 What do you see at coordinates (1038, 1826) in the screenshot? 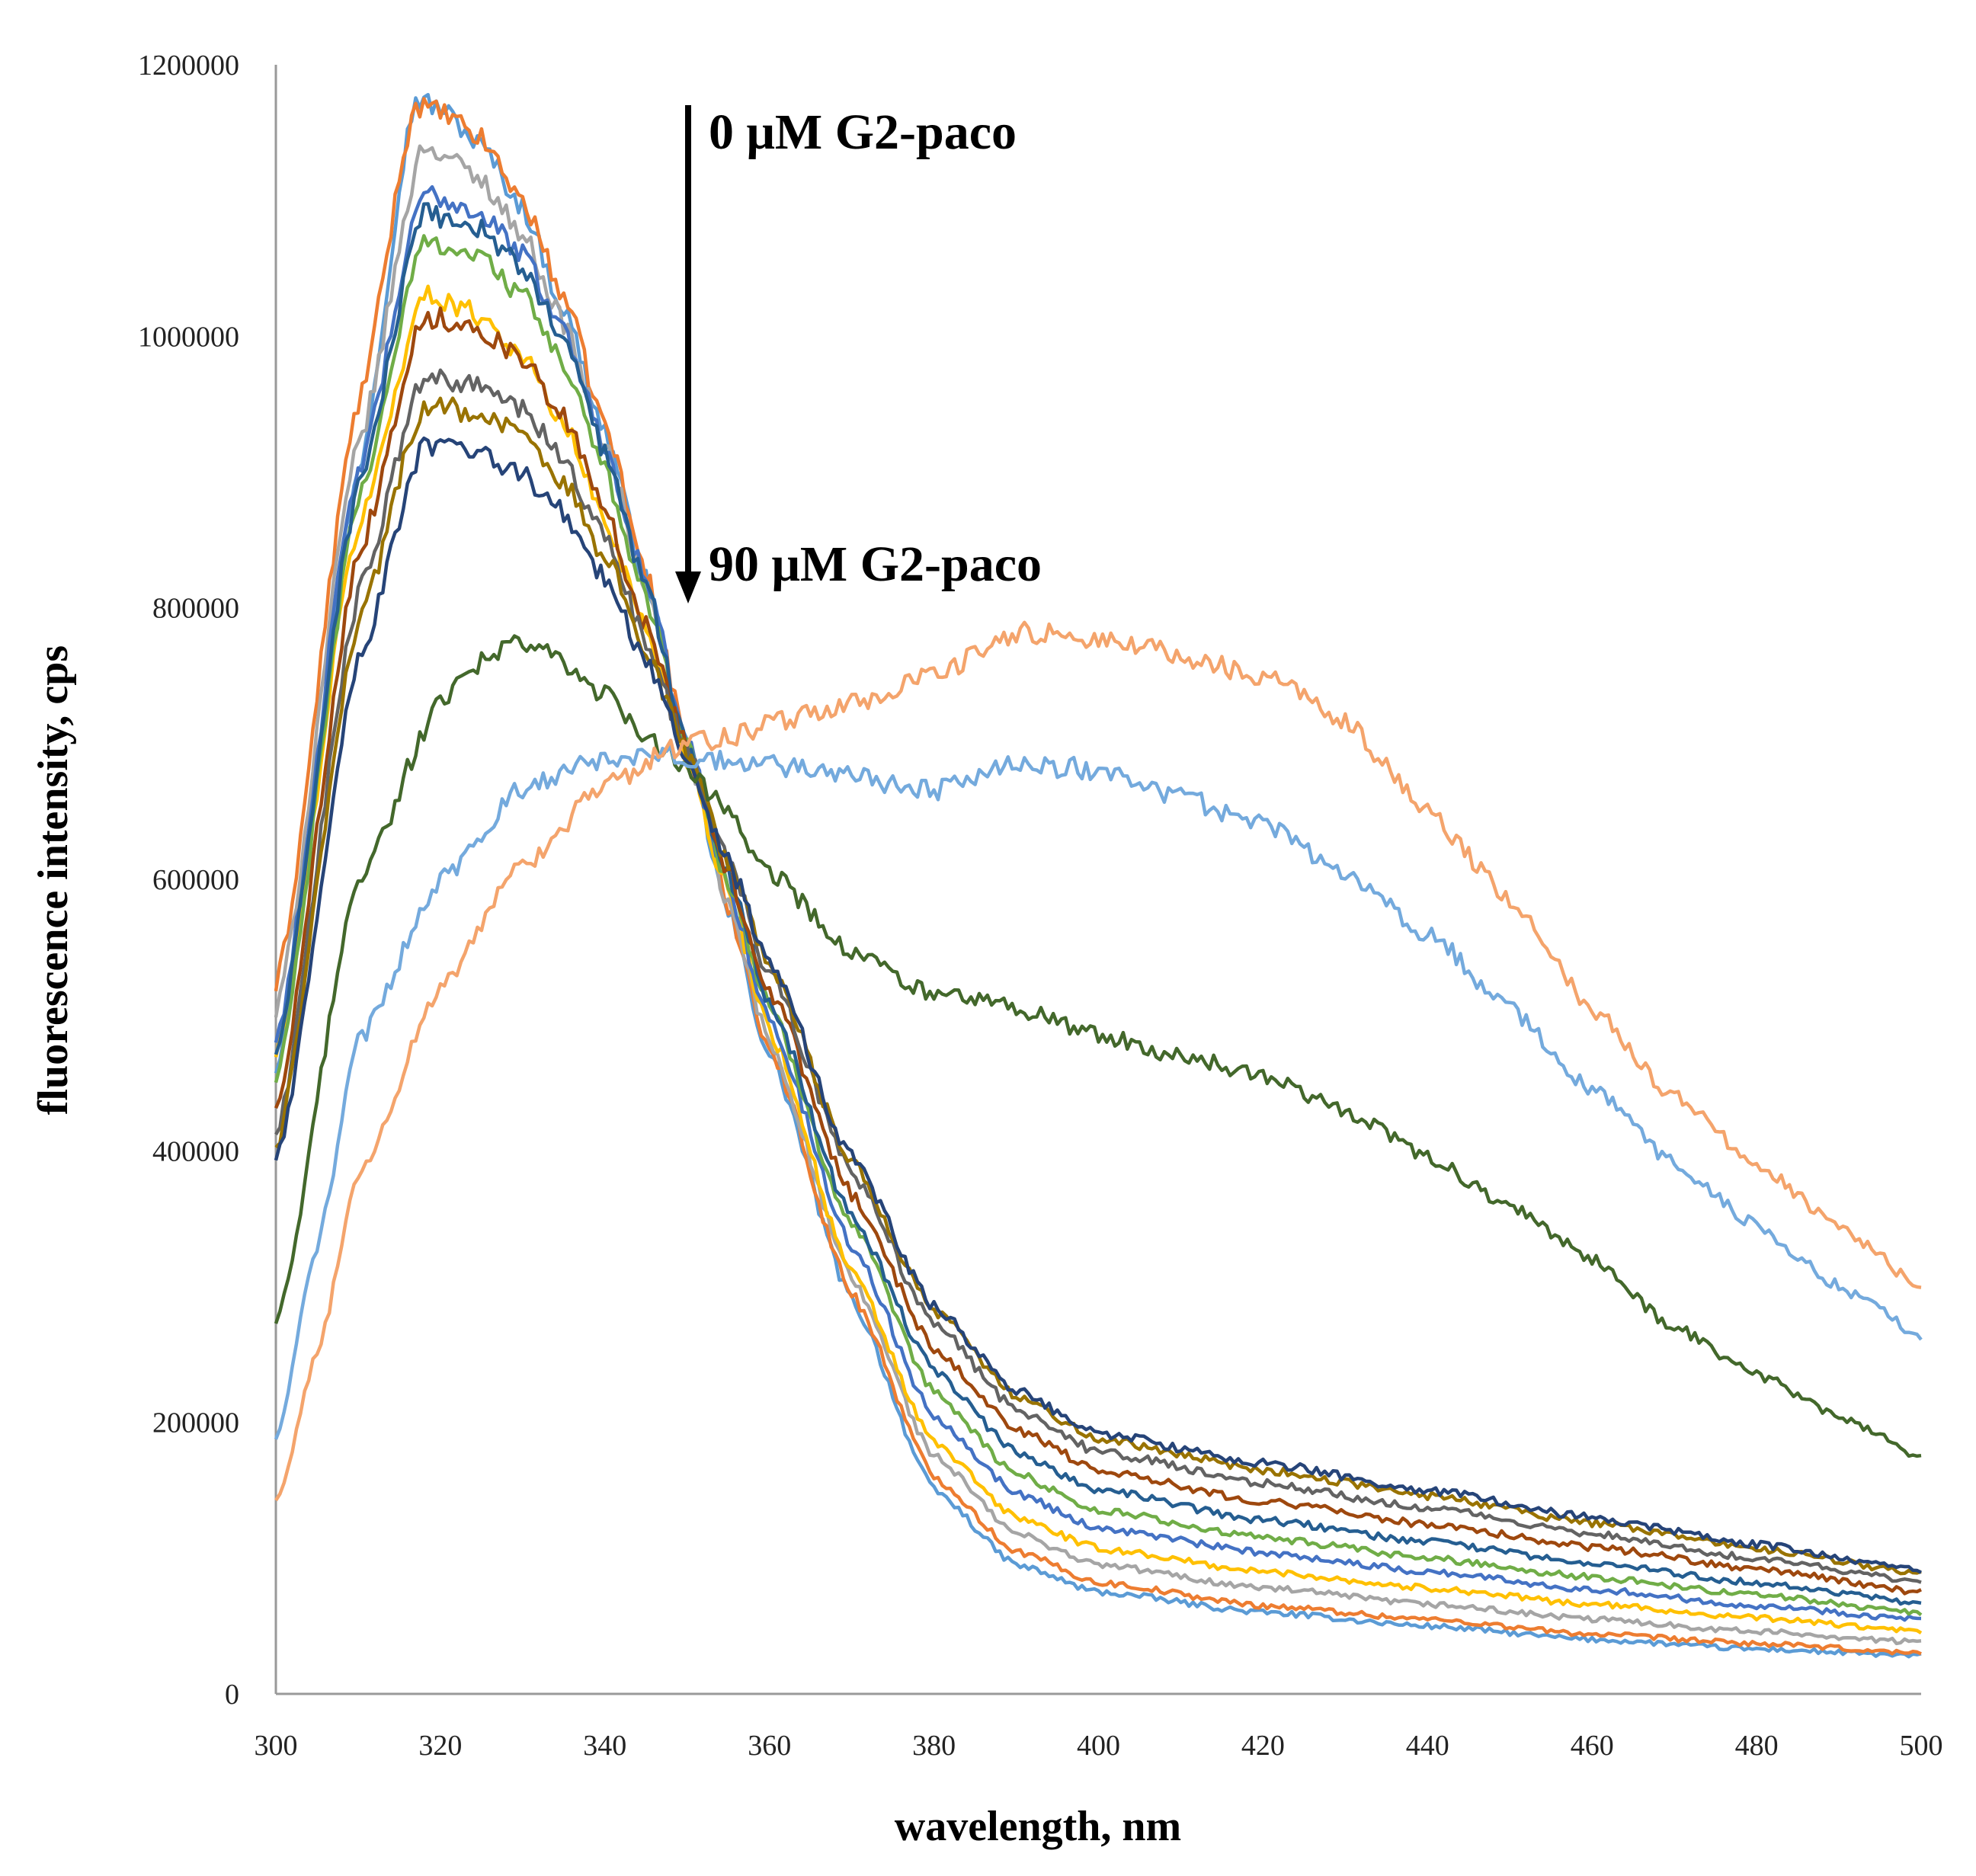
I see `x-axis-title: wavelength, nm` at bounding box center [1038, 1826].